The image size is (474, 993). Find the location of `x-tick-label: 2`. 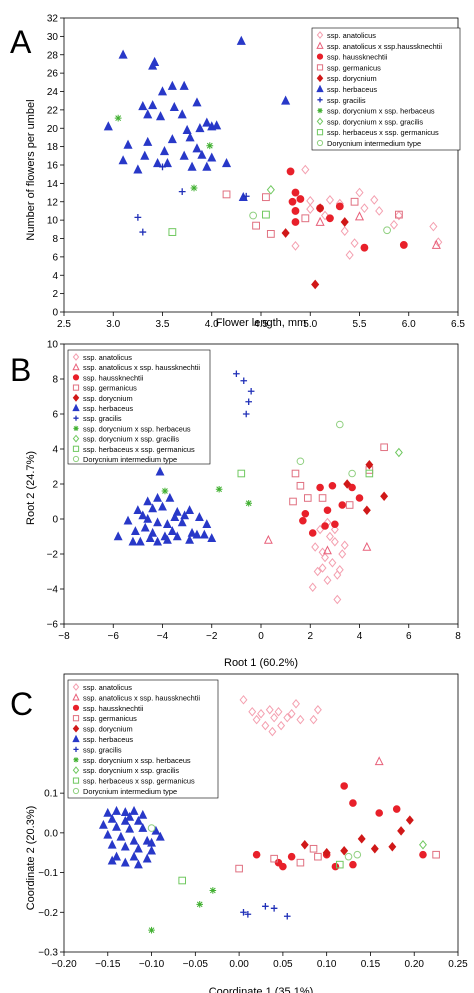

x-tick-label: 2 is located at coordinates (310, 636).